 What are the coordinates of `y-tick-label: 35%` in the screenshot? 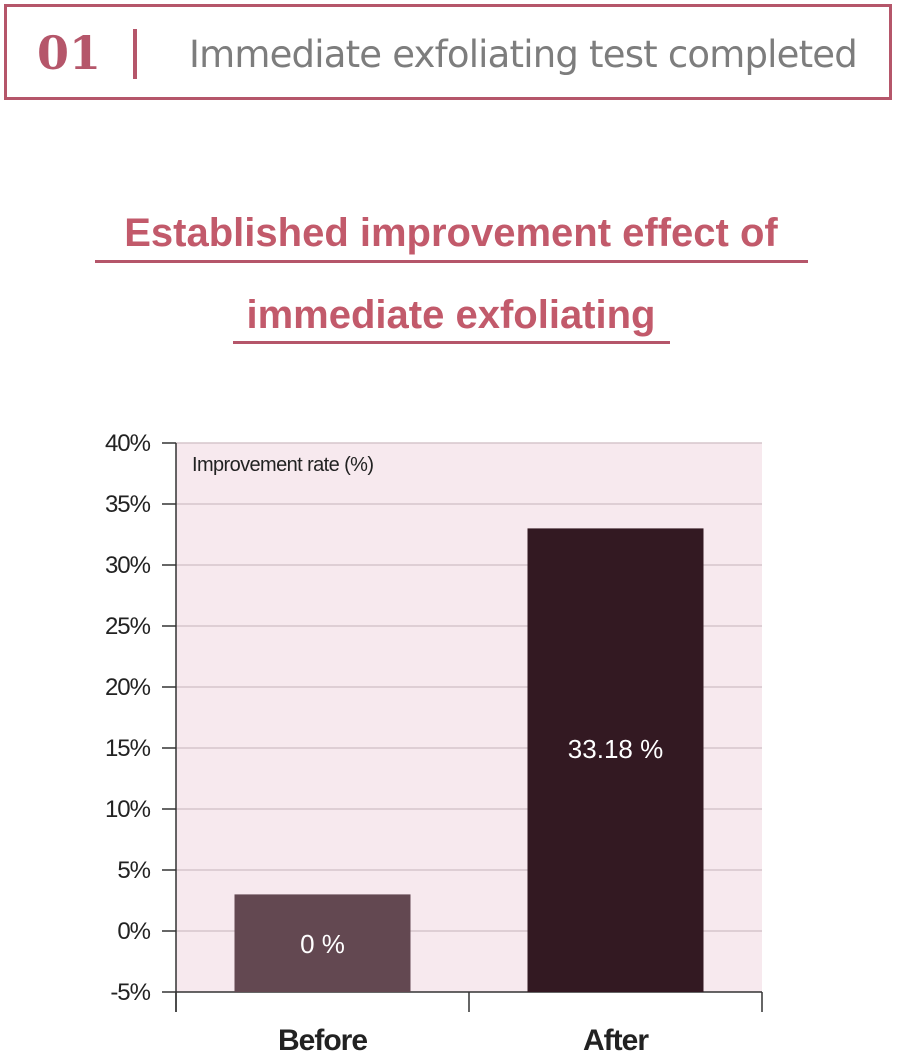 It's located at (128, 504).